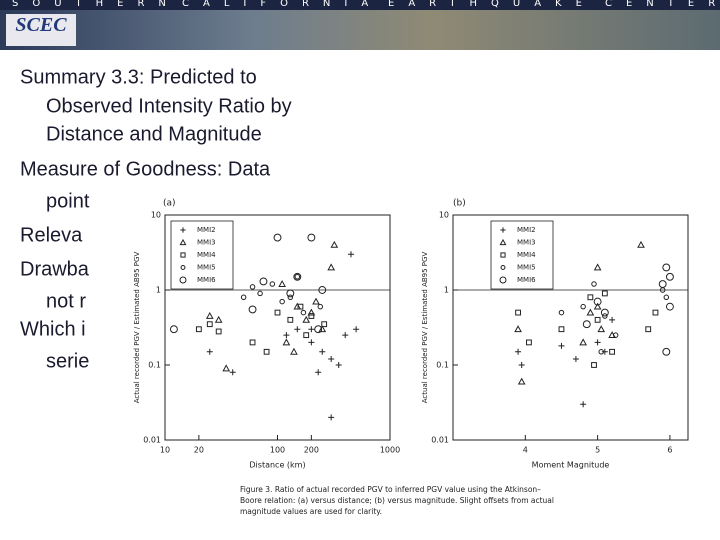 The height and width of the screenshot is (540, 720). I want to click on bullet-line: Drawba, so click(55, 269).